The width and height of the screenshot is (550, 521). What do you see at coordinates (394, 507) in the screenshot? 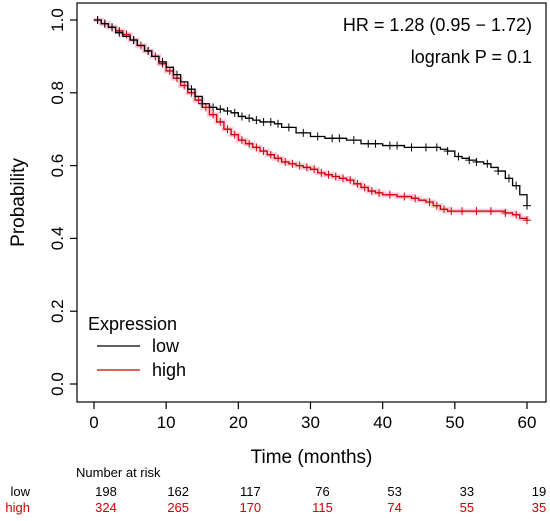
I see `risk-value-high: 74` at bounding box center [394, 507].